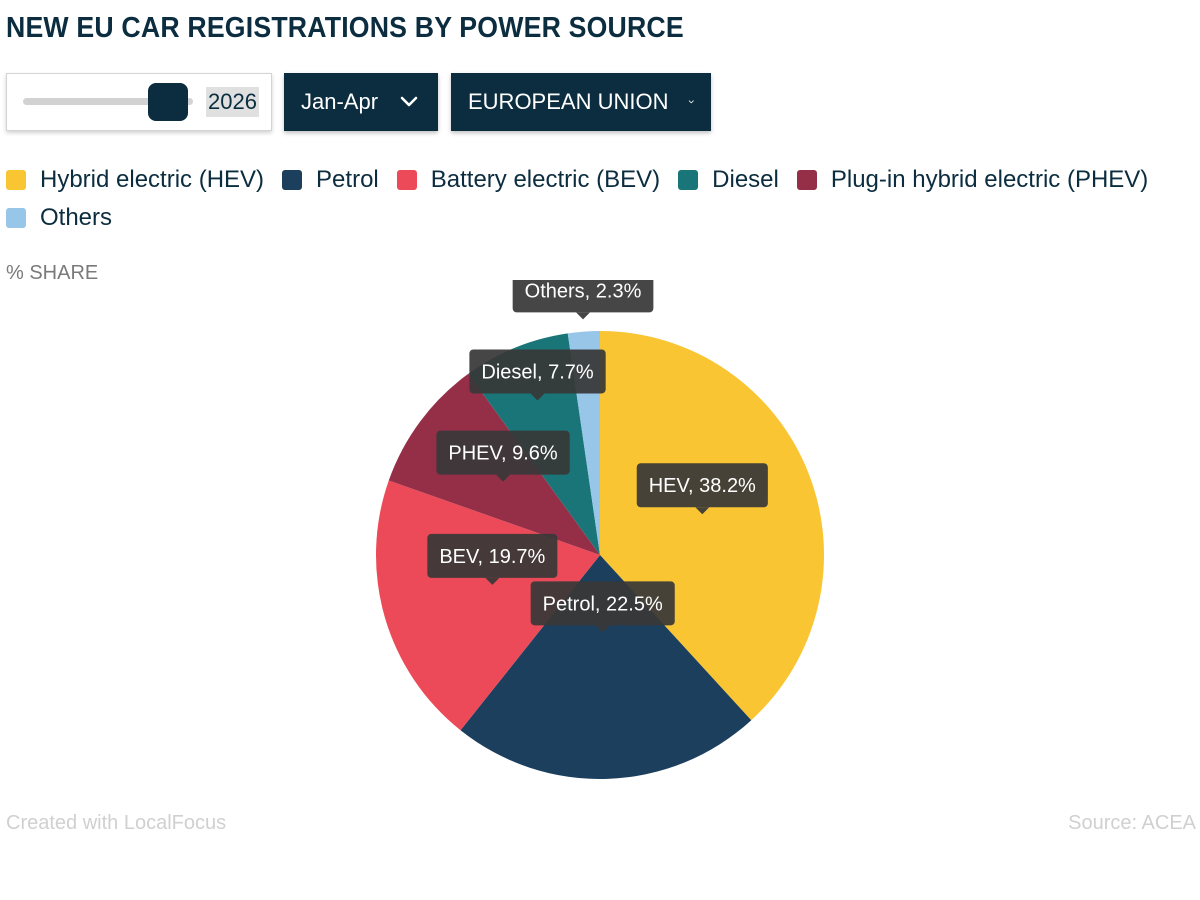  I want to click on slice-label-text: Others, 2.3%, so click(583, 291).